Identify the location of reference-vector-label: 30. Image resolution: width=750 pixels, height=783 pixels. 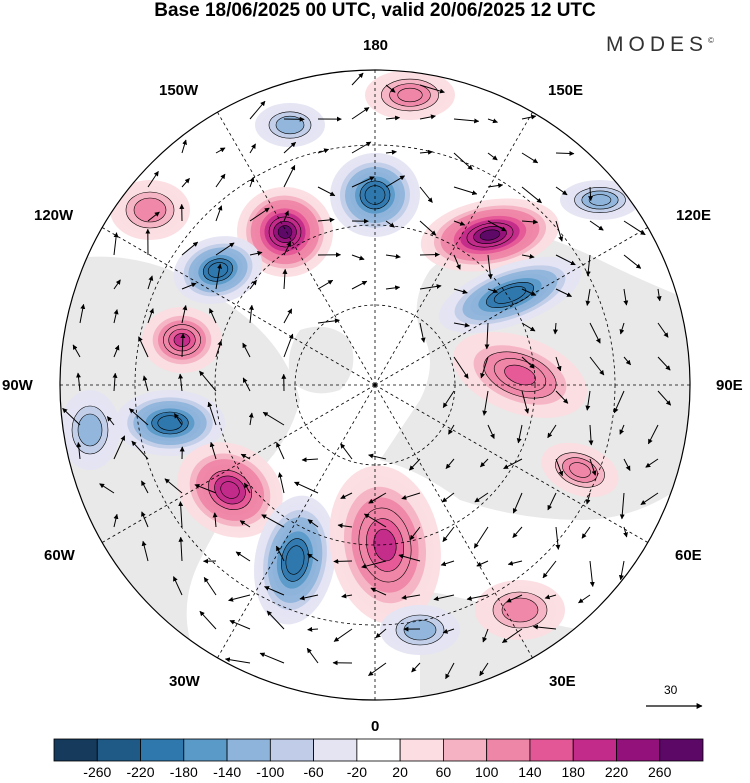
(671, 690).